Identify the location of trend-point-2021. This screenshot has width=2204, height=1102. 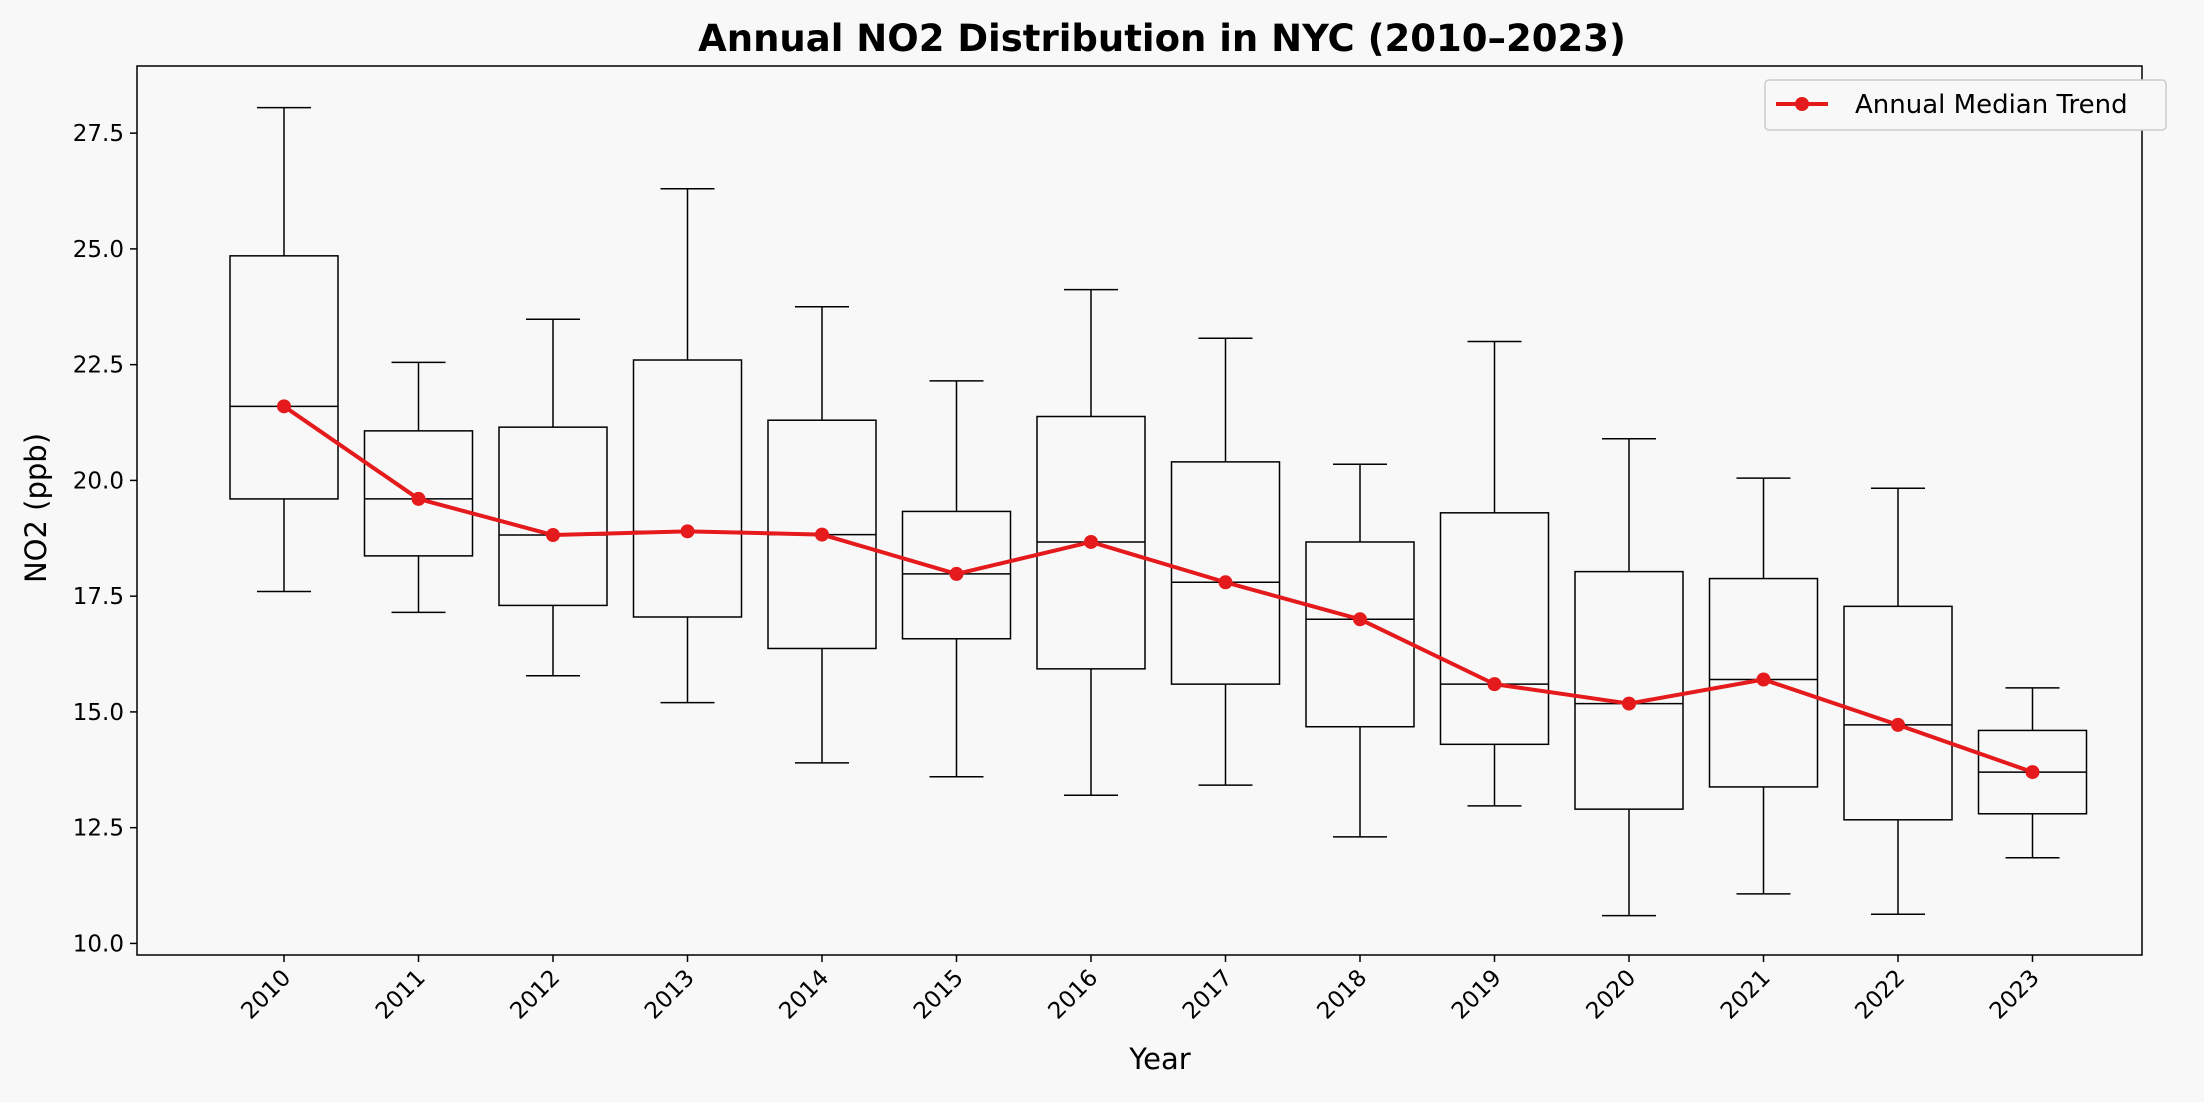
(1763, 679).